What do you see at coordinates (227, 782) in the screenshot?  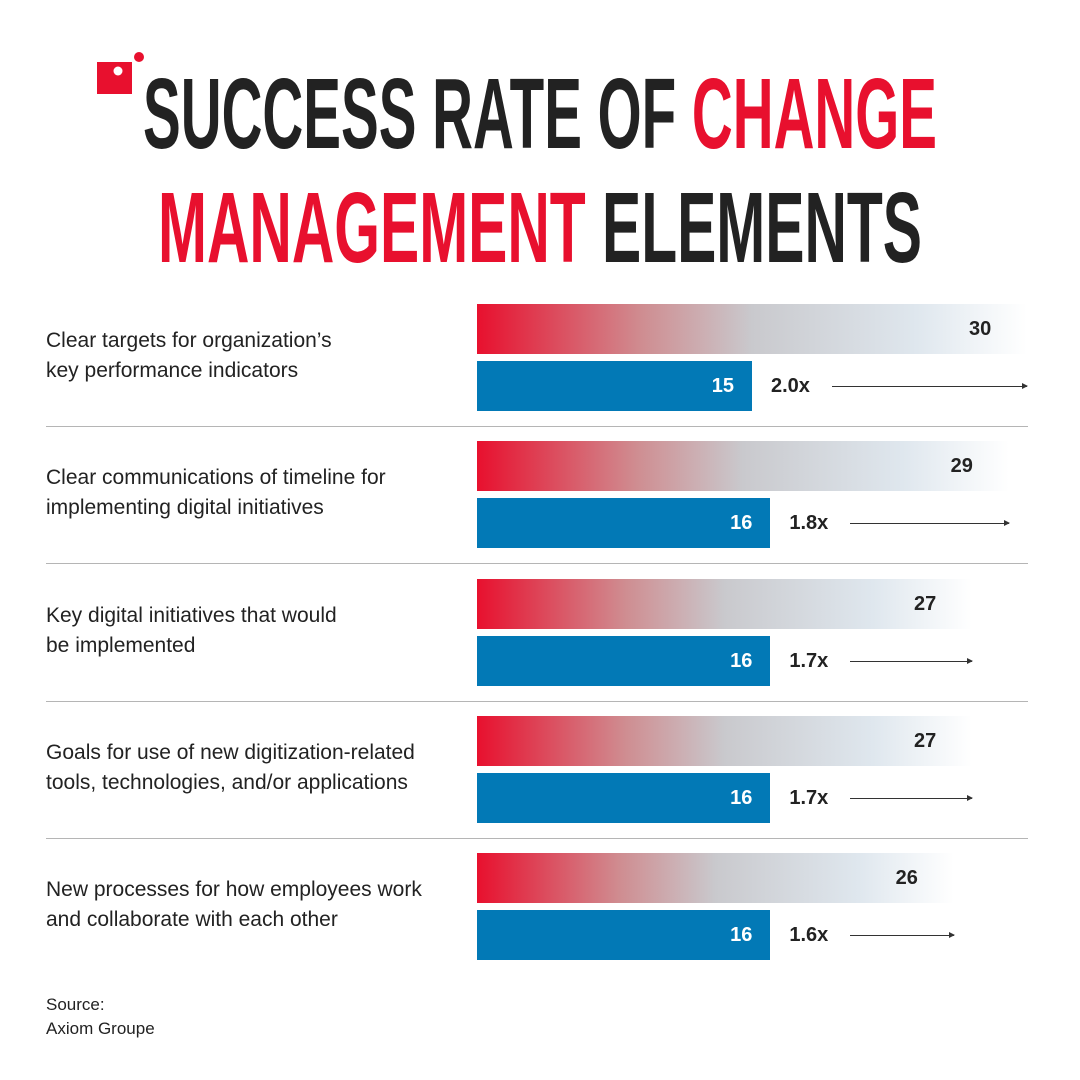 I see `category-label-line: tools, technologies, and/or applications` at bounding box center [227, 782].